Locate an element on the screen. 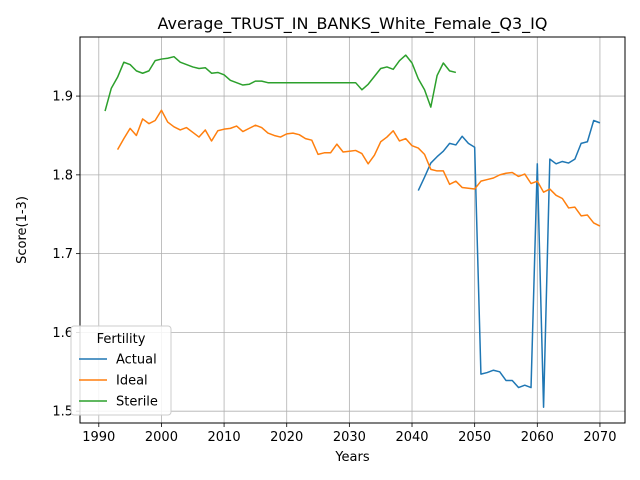 This screenshot has width=640, height=480. legend-label-ideal: Ideal is located at coordinates (132, 381).